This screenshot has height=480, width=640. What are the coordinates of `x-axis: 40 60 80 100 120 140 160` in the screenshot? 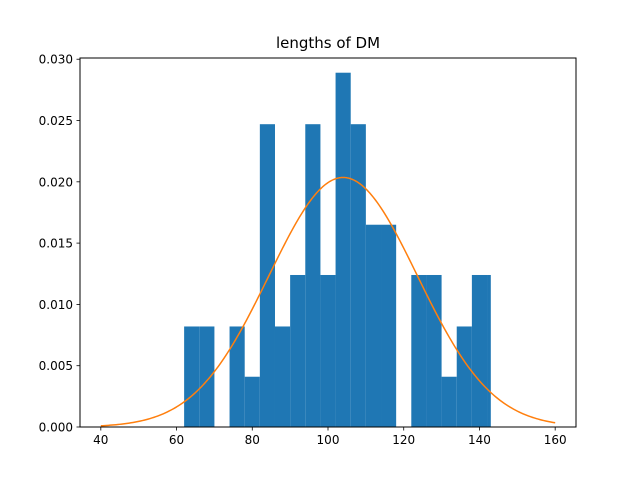 It's located at (330, 437).